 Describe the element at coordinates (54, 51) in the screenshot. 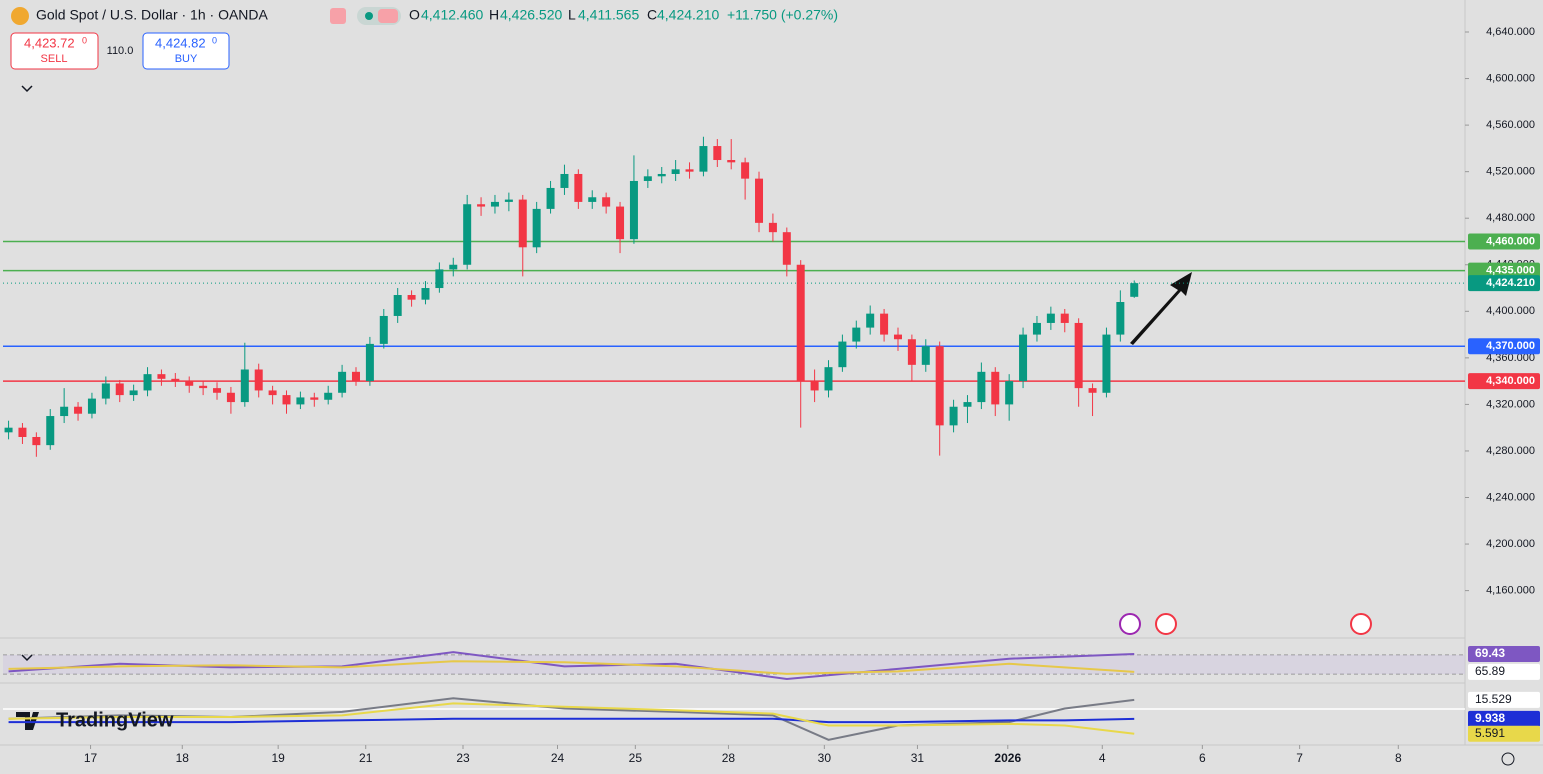

I see `sell-button` at that location.